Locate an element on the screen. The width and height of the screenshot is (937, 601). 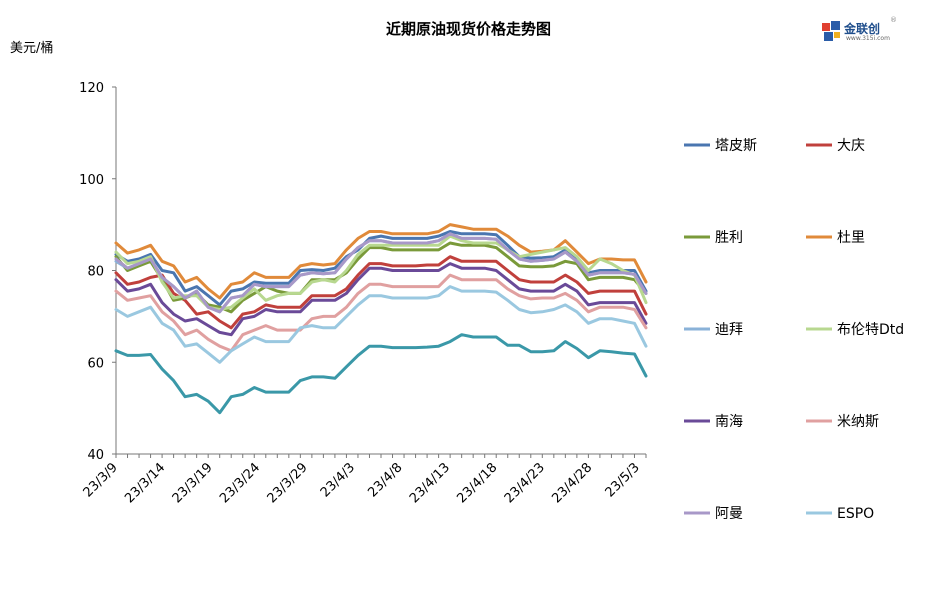
y-tick-label: 120 is located at coordinates (91, 88).